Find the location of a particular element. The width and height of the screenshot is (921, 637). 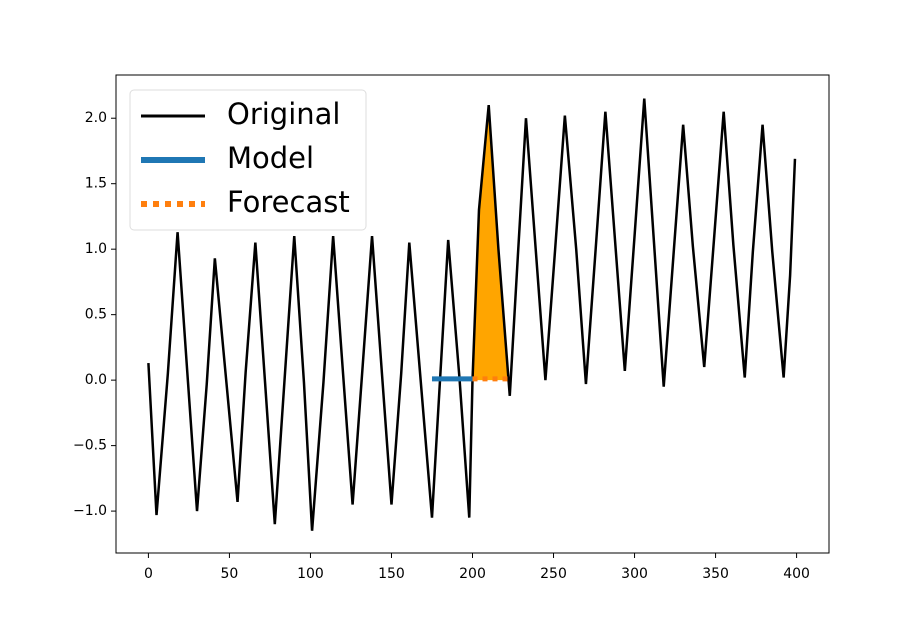

legend-label: Original is located at coordinates (283, 114).